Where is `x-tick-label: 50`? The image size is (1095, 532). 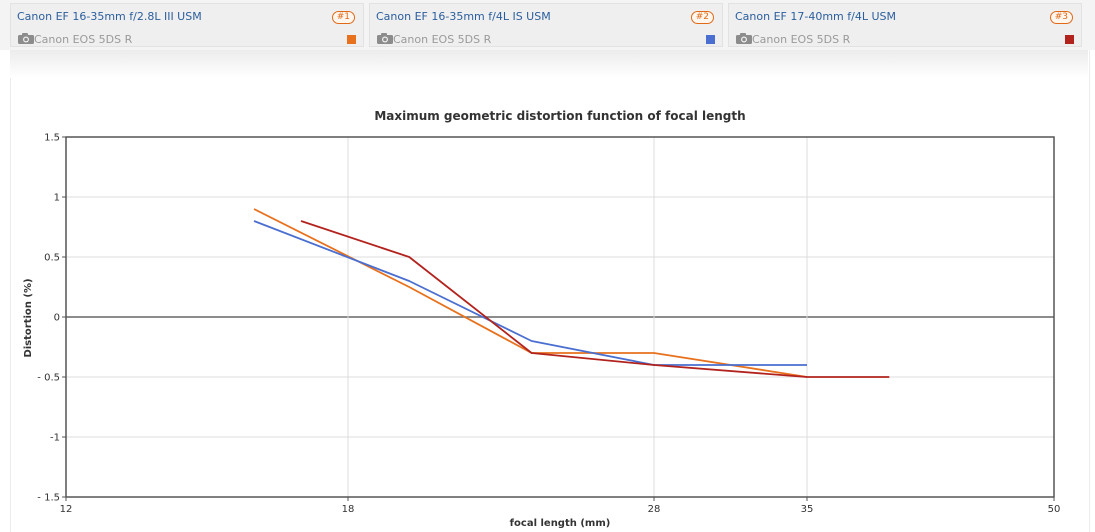
x-tick-label: 50 is located at coordinates (1054, 509).